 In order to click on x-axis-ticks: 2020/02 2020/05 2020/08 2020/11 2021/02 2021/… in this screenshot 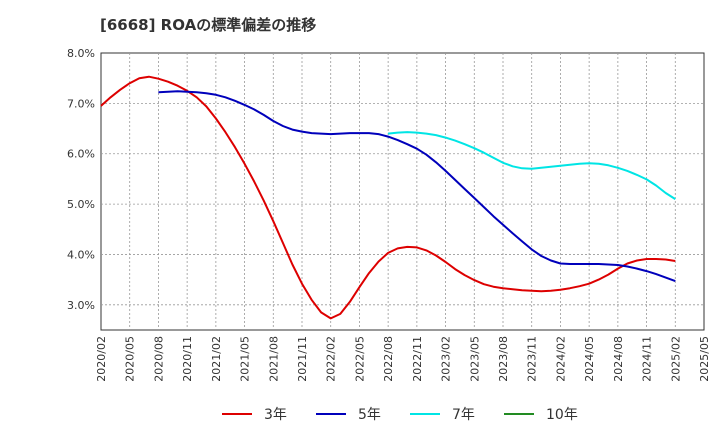, I will do `click(403, 359)`.